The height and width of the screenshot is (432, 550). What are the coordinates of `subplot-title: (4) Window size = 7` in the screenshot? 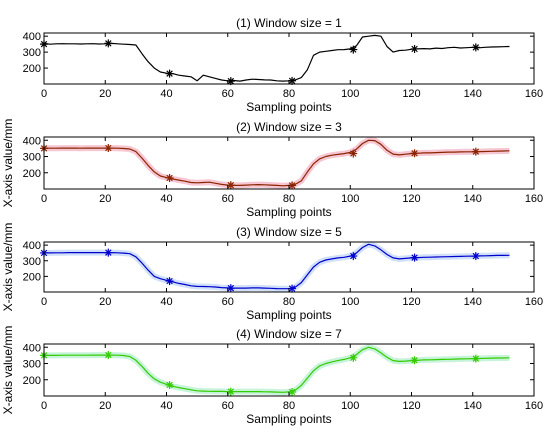 It's located at (289, 334).